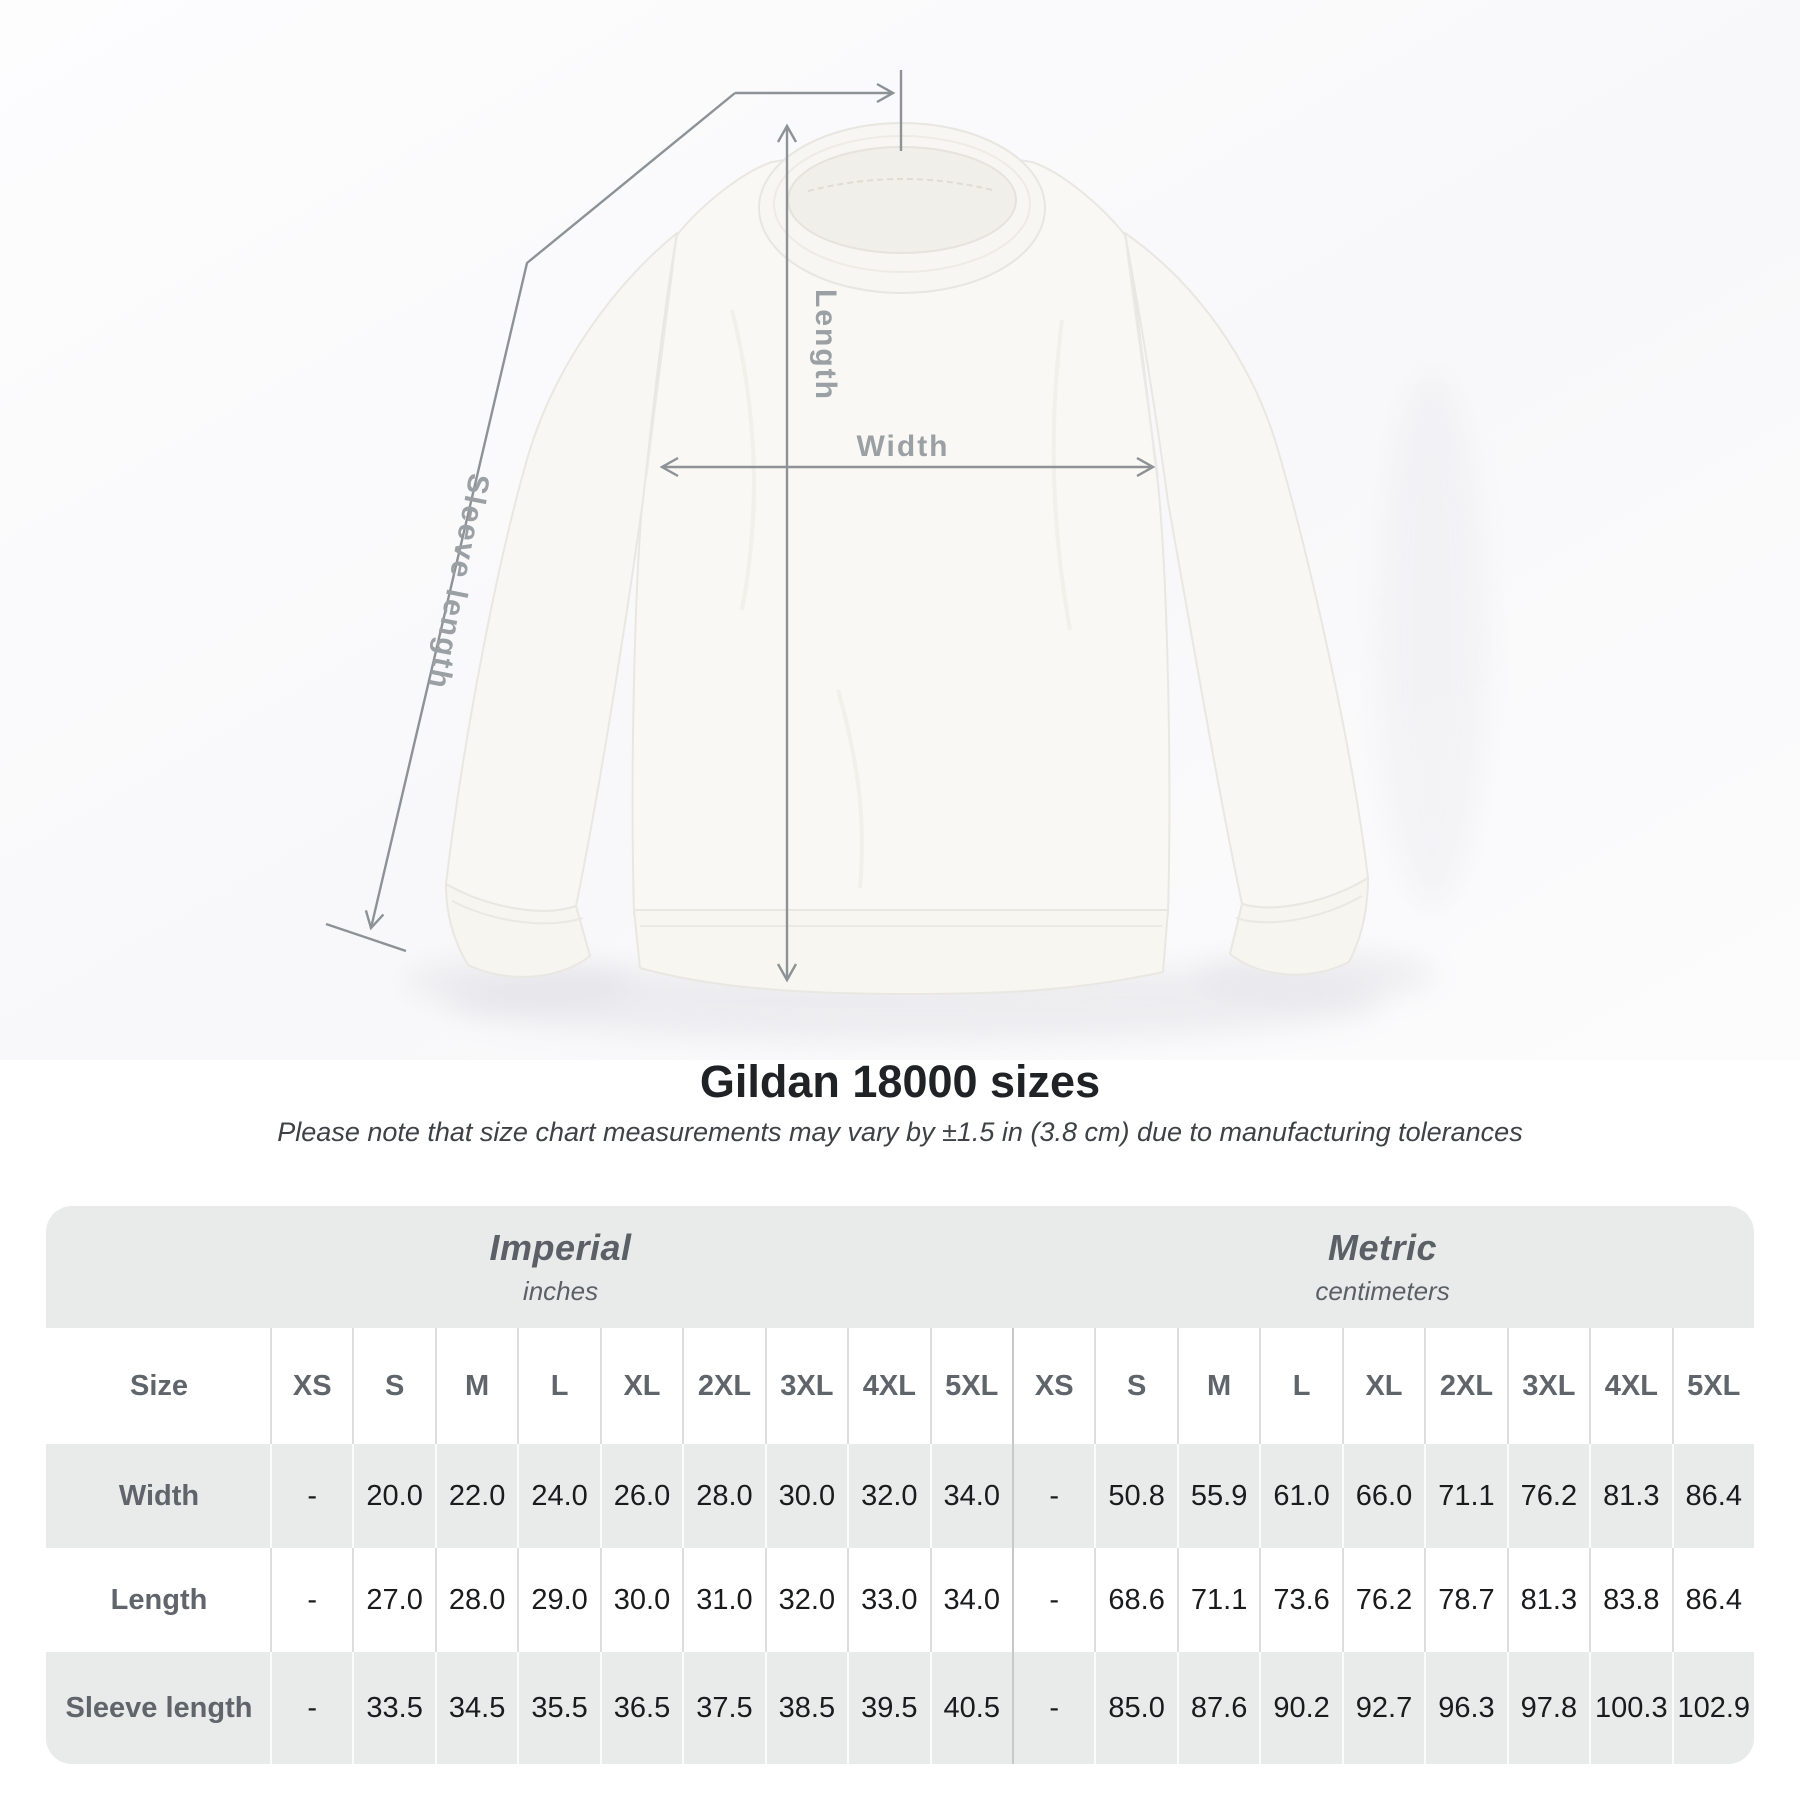 Image resolution: width=1800 pixels, height=1800 pixels. I want to click on row-label: Width, so click(158, 1496).